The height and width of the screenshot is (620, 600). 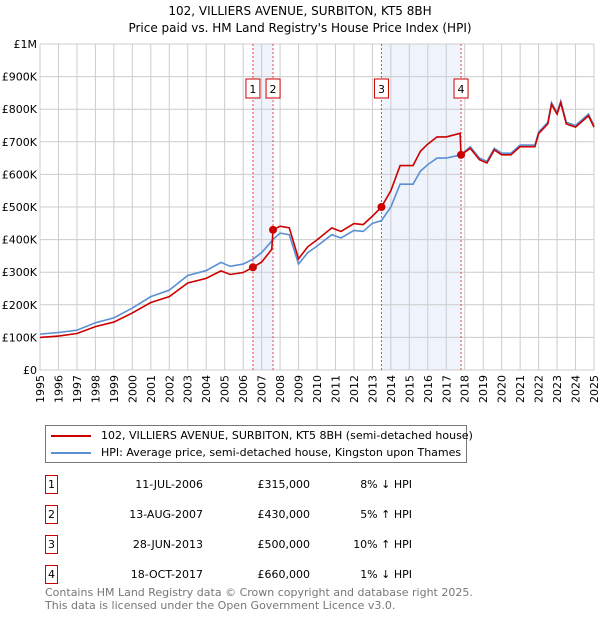 What do you see at coordinates (95, 389) in the screenshot?
I see `x-tick-label: 1998` at bounding box center [95, 389].